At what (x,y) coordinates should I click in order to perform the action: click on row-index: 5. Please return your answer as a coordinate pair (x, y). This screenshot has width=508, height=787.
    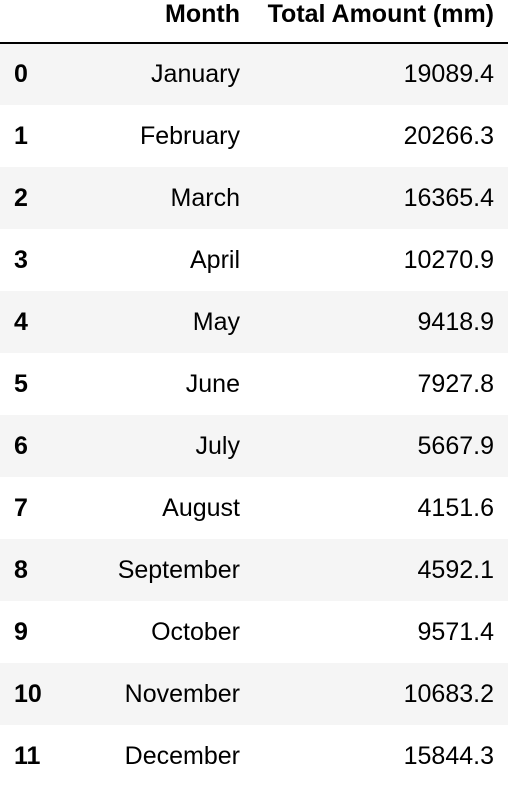
    Looking at the image, I should click on (21, 383).